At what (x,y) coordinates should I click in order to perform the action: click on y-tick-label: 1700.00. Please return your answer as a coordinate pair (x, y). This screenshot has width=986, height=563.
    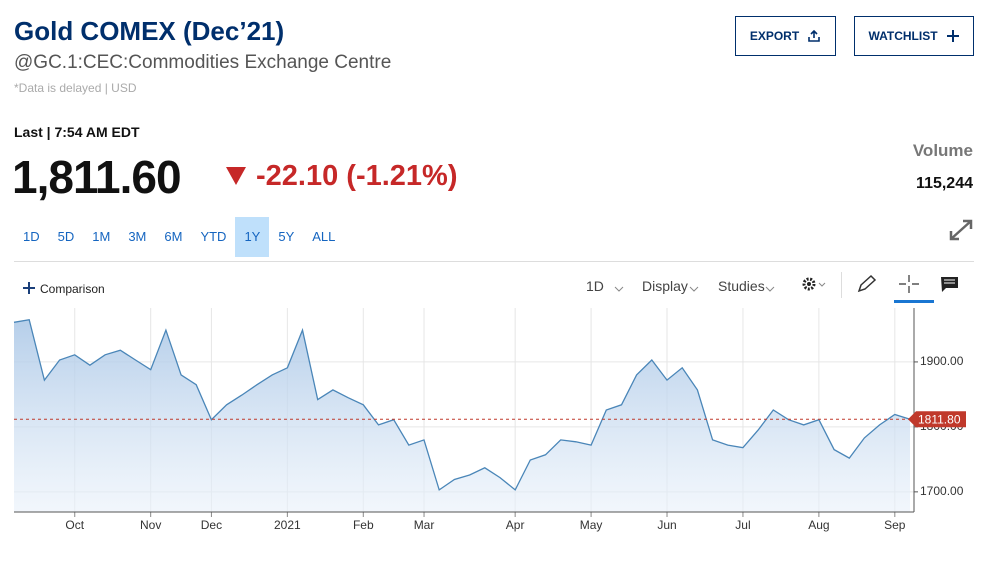
    Looking at the image, I should click on (942, 491).